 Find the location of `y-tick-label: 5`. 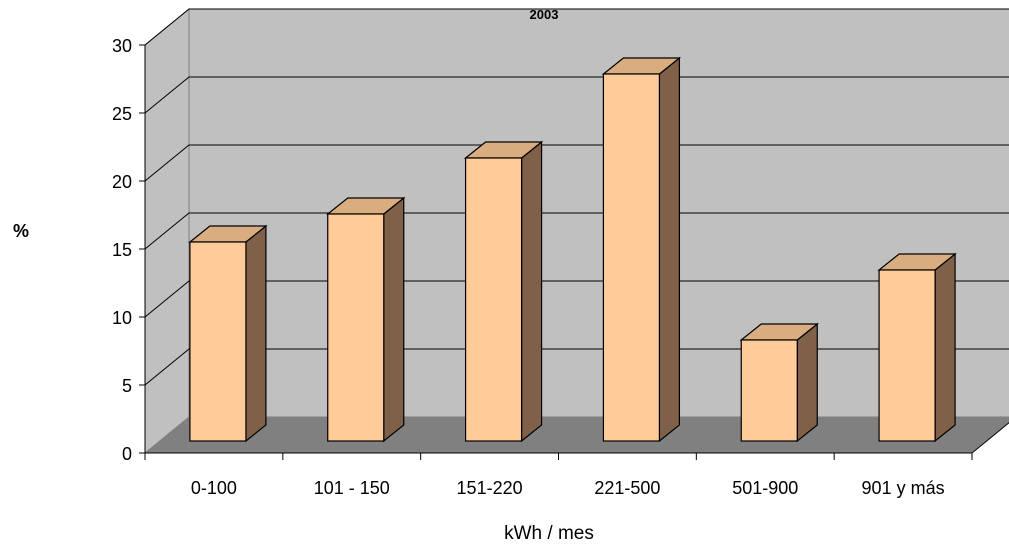

y-tick-label: 5 is located at coordinates (127, 386).